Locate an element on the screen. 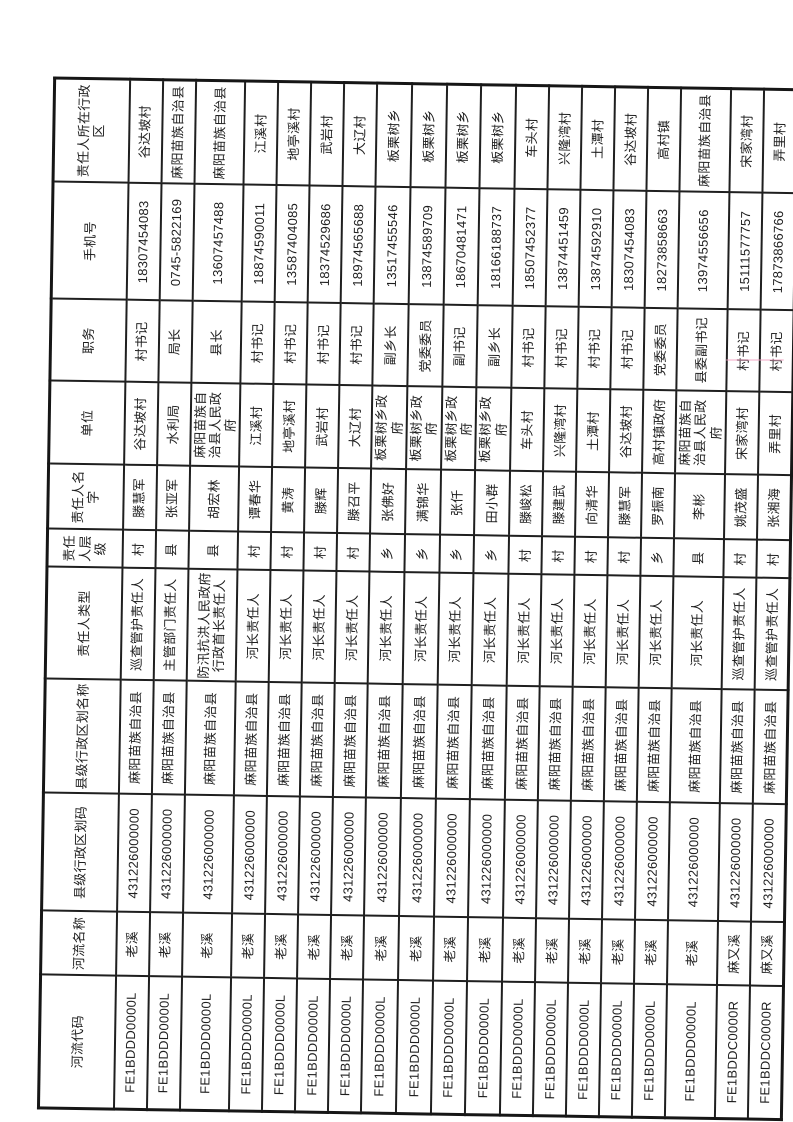  cell-resp-type: 巡查管护责任人 is located at coordinates (137, 624).